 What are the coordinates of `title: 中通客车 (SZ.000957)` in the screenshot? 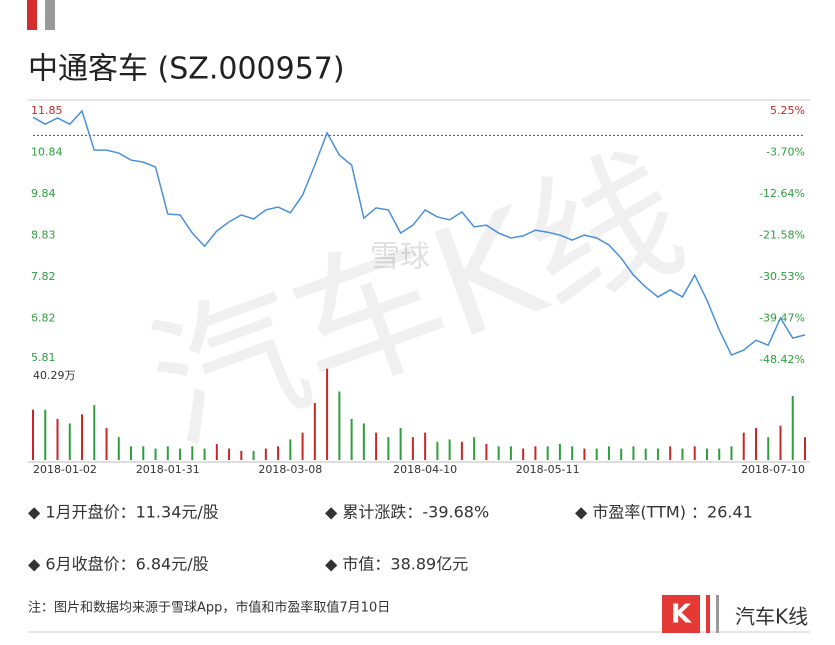 It's located at (186, 69).